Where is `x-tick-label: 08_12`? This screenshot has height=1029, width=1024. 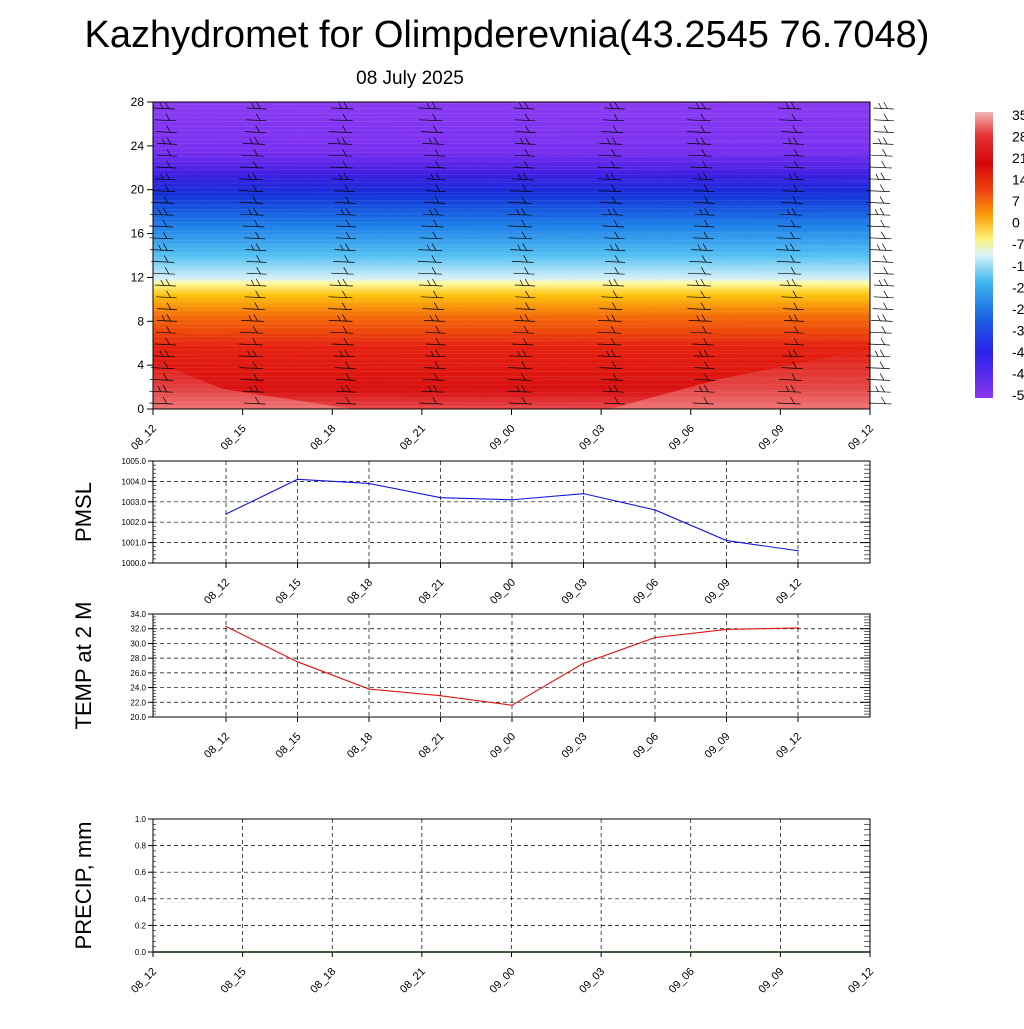
x-tick-label: 08_12 is located at coordinates (217, 592).